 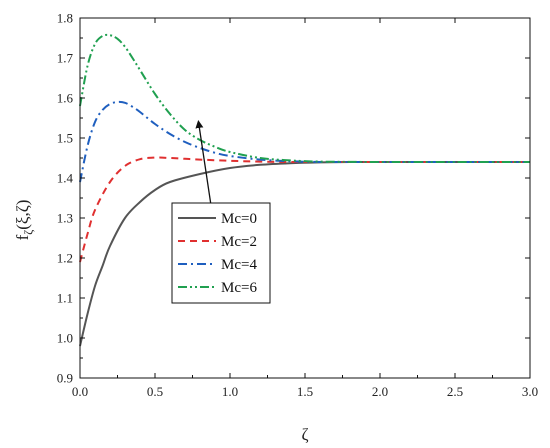 I want to click on legend-label-mc-2: Mc=2, so click(x=239, y=242).